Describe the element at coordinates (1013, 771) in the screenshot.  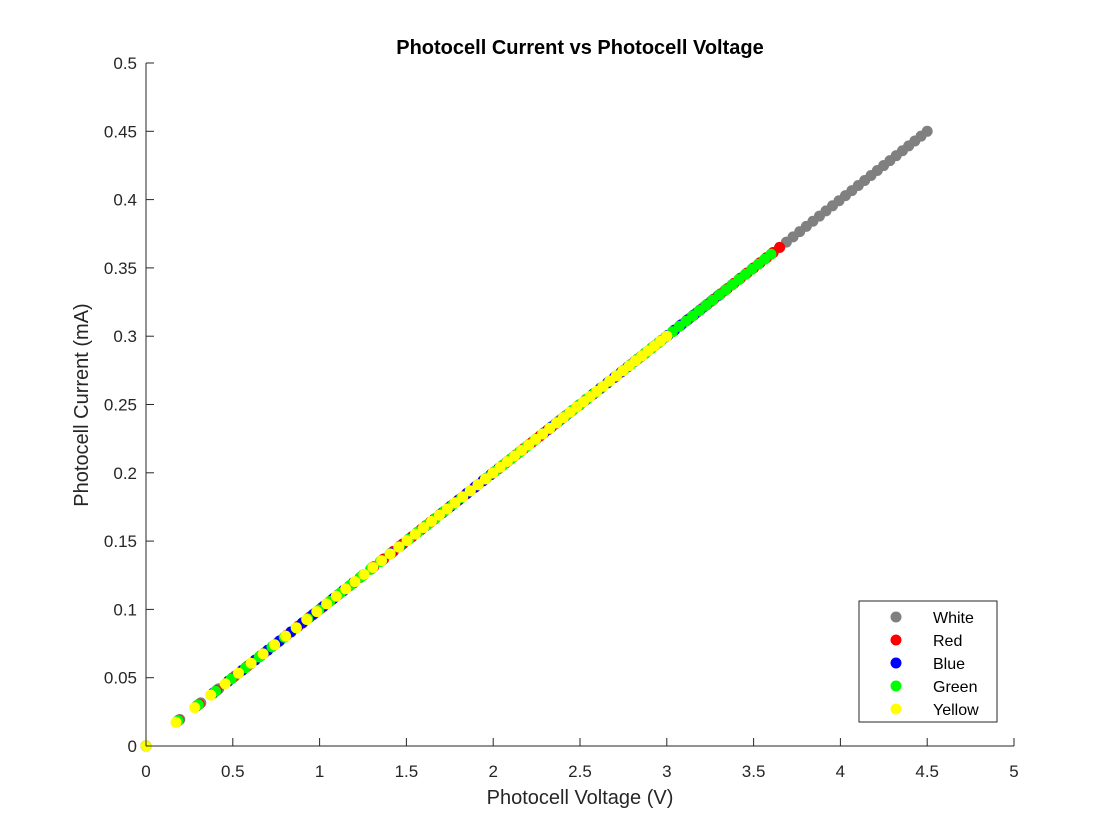
I see `x-tick-label: 5` at that location.